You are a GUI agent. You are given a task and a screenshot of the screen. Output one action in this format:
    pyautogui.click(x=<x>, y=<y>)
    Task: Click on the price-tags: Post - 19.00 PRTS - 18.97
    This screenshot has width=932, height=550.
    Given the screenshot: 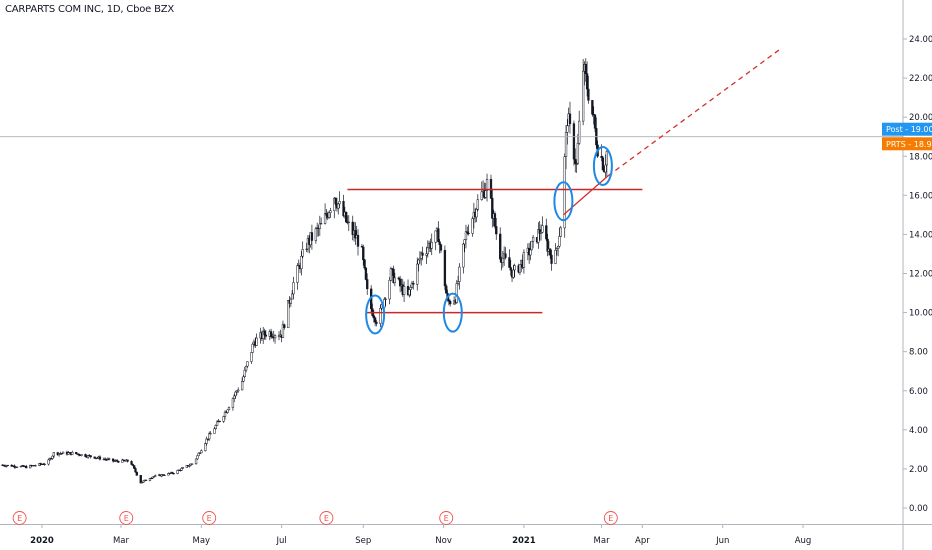 What is the action you would take?
    pyautogui.click(x=907, y=136)
    